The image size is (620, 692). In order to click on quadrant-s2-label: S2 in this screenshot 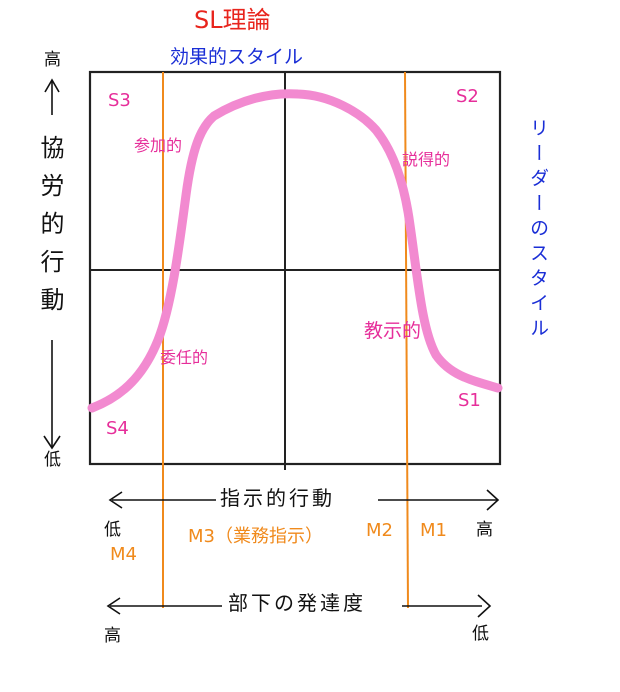, I will do `click(467, 96)`.